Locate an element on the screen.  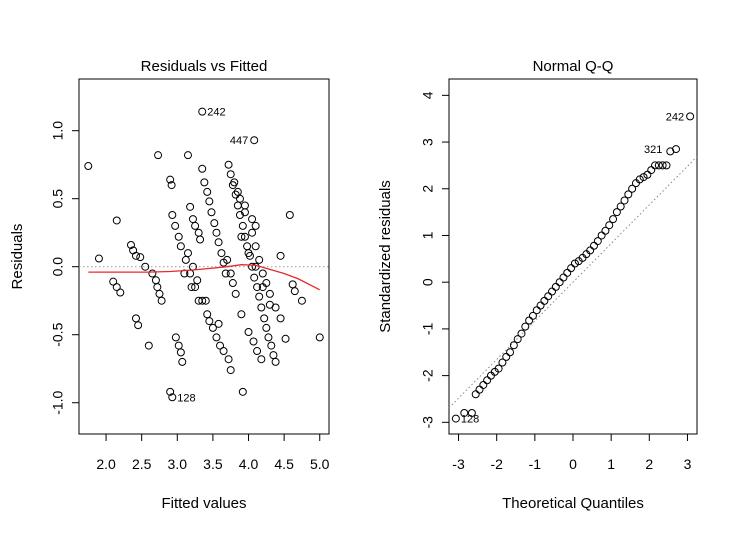
y-tick-label: 0.5 is located at coordinates (58, 199).